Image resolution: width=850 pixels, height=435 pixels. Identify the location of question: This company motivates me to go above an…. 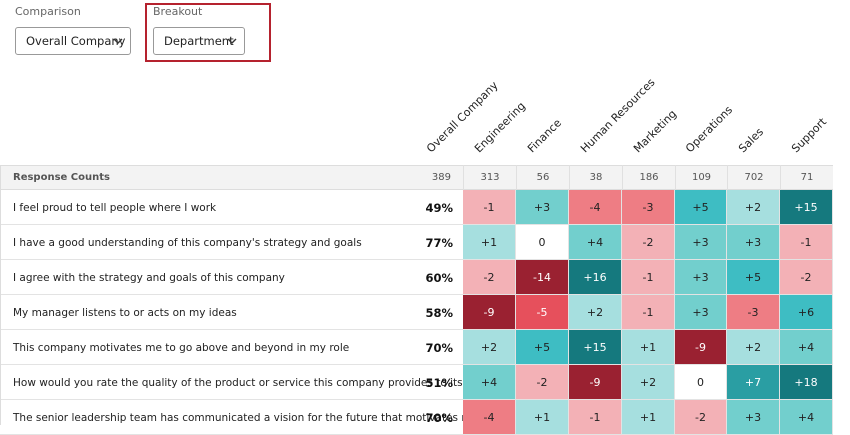
(181, 347).